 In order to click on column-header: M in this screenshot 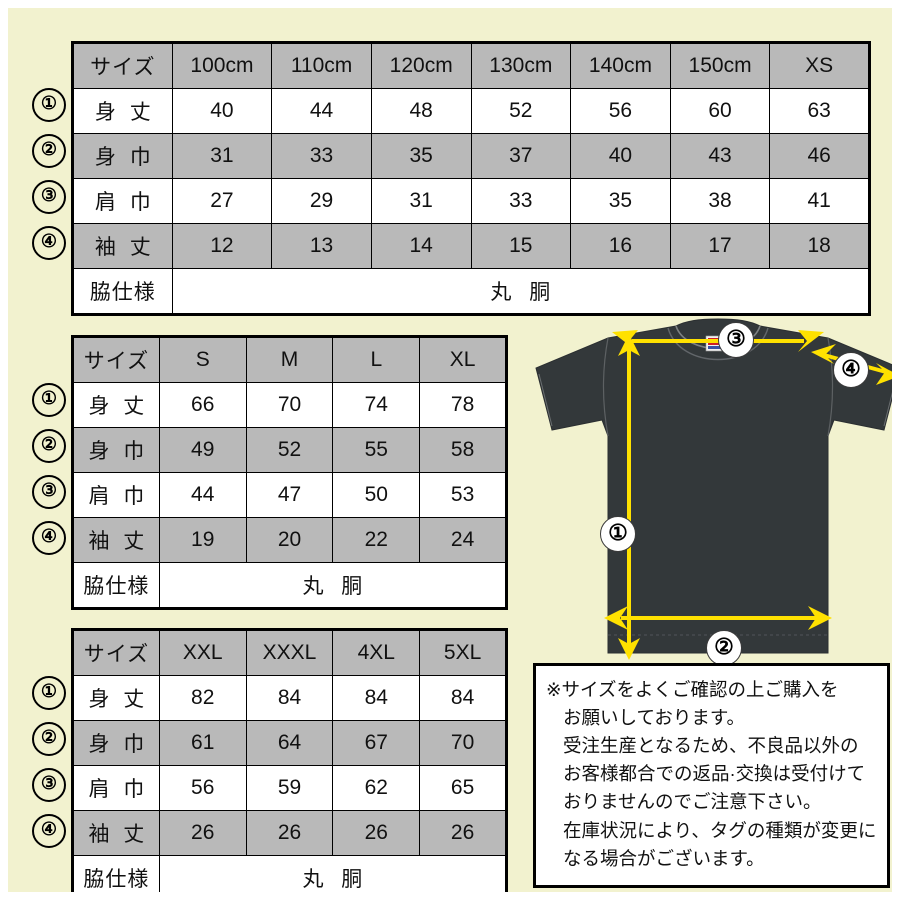, I will do `click(289, 359)`.